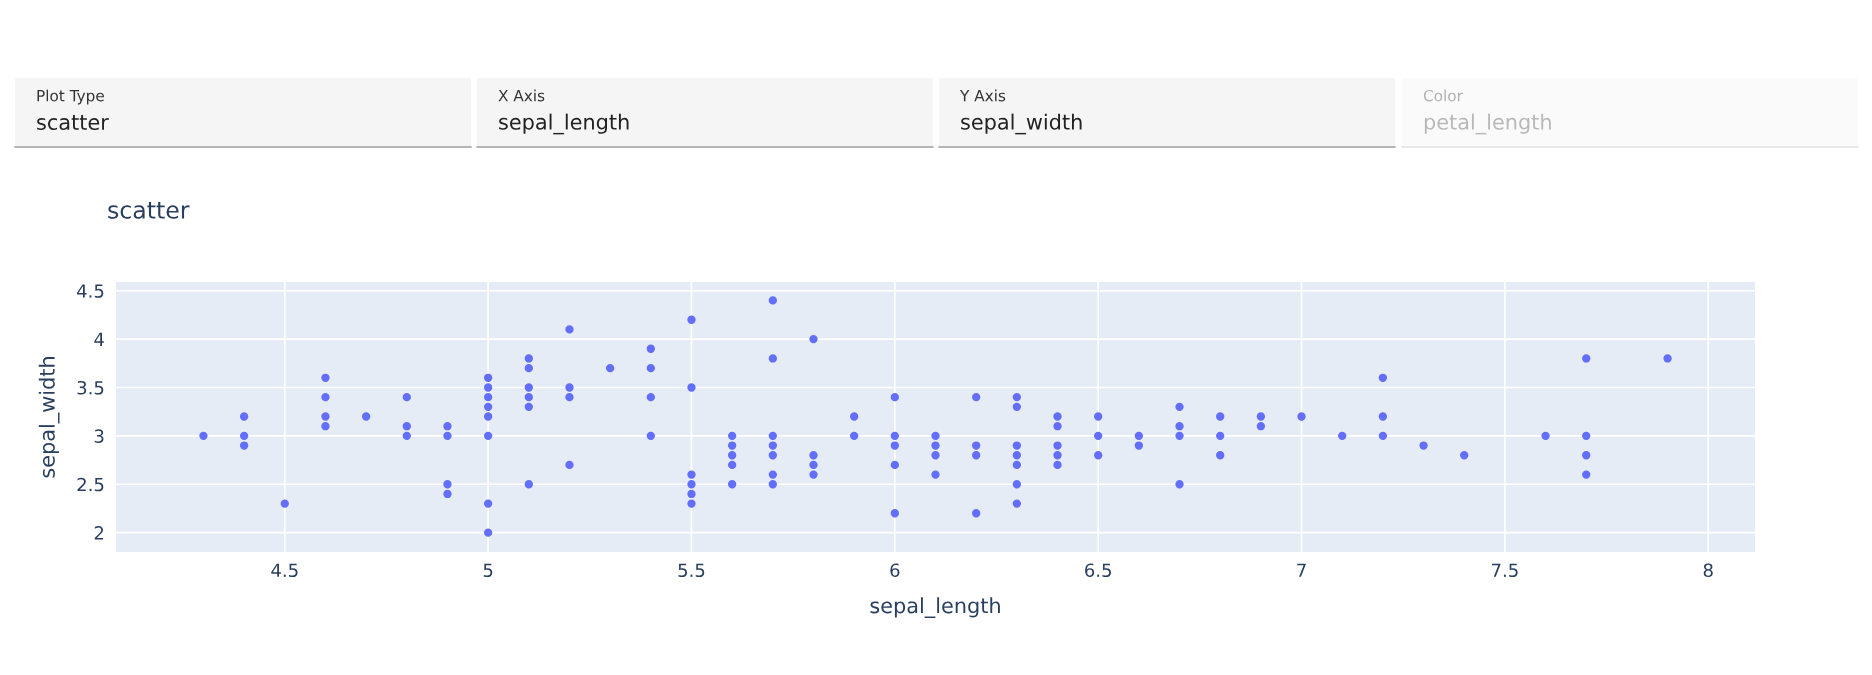 This screenshot has width=1872, height=675. Describe the element at coordinates (1443, 95) in the screenshot. I see `text: Color` at that location.